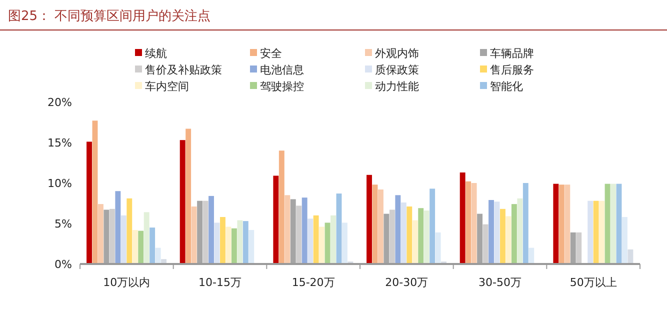  Describe the element at coordinates (63, 224) in the screenshot. I see `y-tick-label: 5%` at that location.